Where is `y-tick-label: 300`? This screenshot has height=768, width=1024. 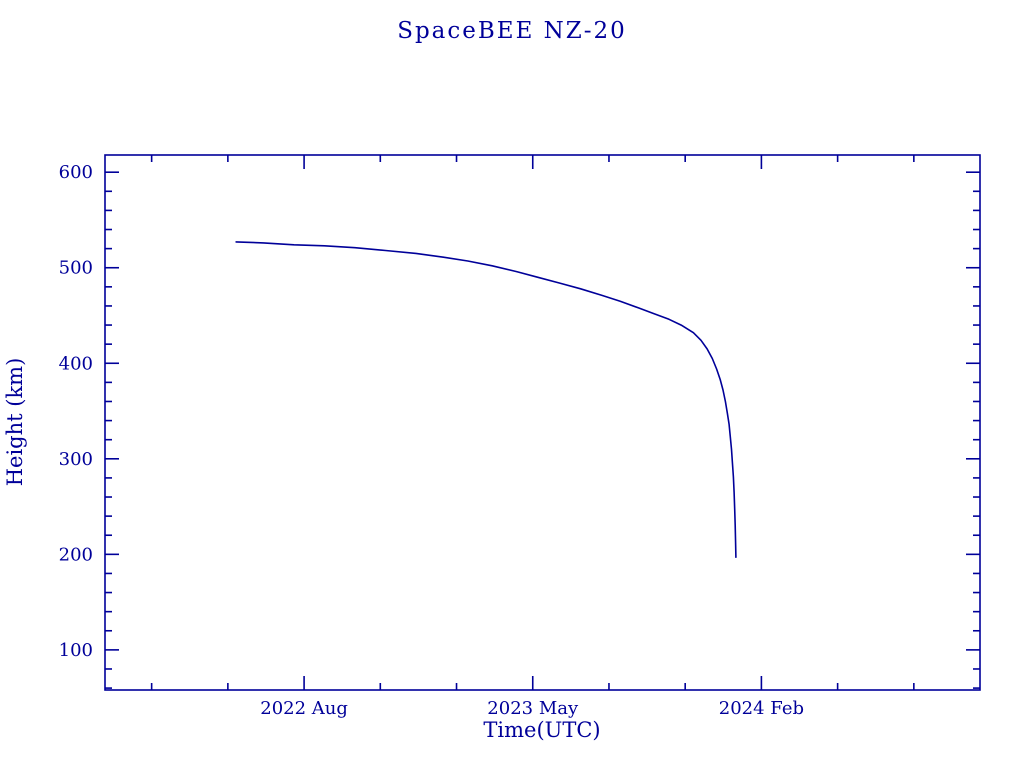 y-tick-label: 300 is located at coordinates (76, 459).